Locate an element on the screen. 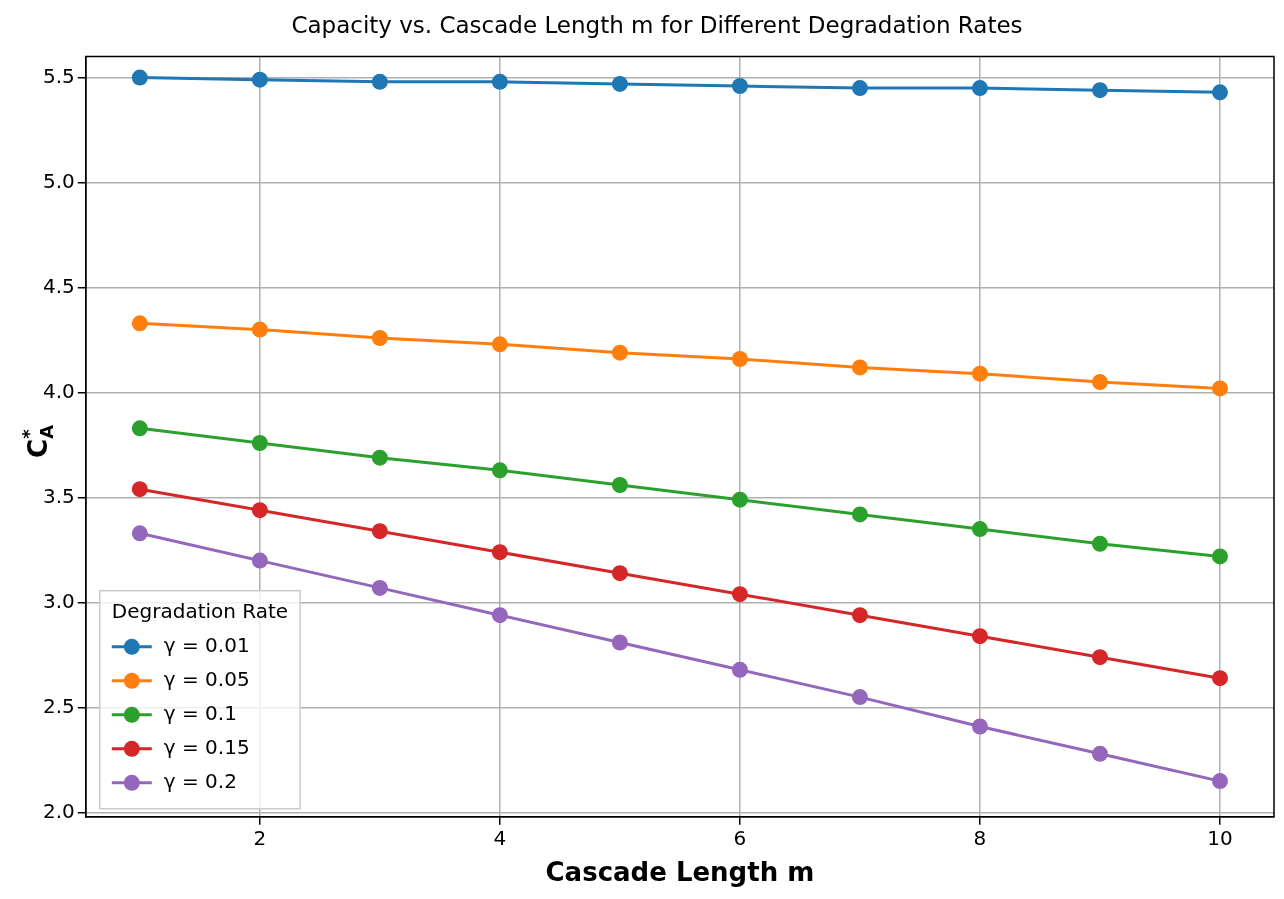 Image resolution: width=1284 pixels, height=899 pixels. legend-label: γ = 0.15 is located at coordinates (206, 747).